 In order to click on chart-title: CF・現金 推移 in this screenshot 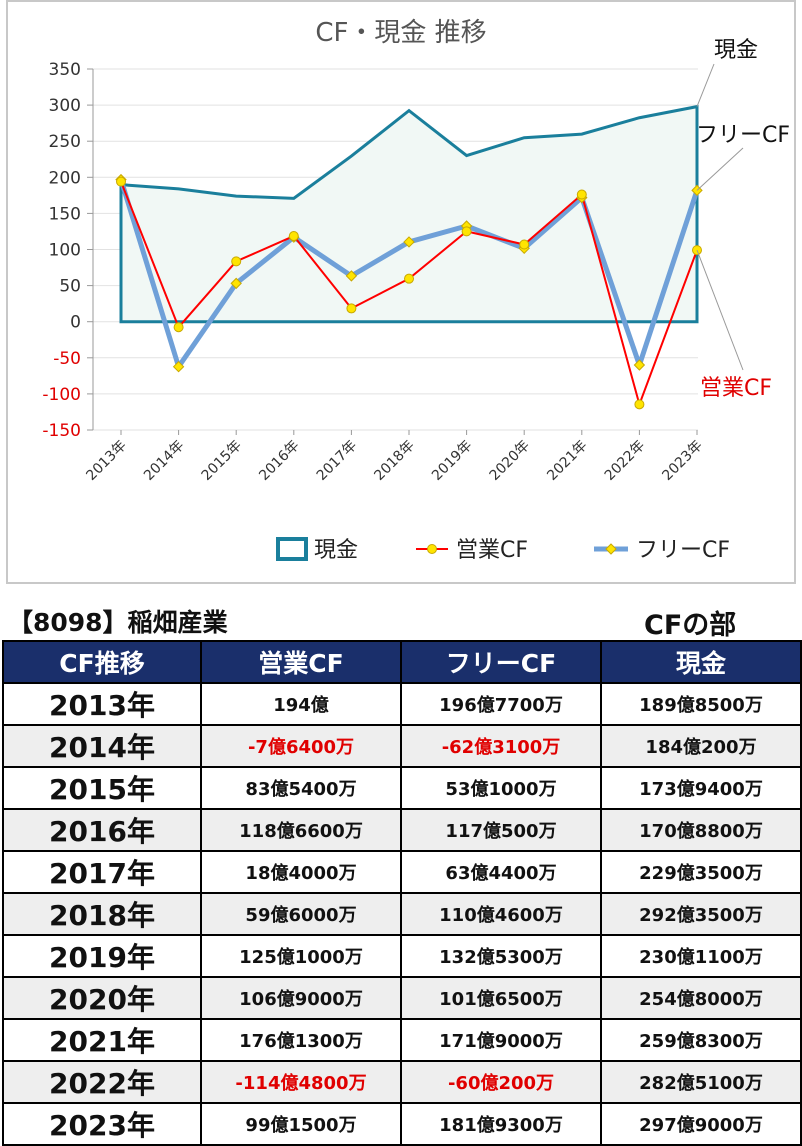, I will do `click(400, 33)`.